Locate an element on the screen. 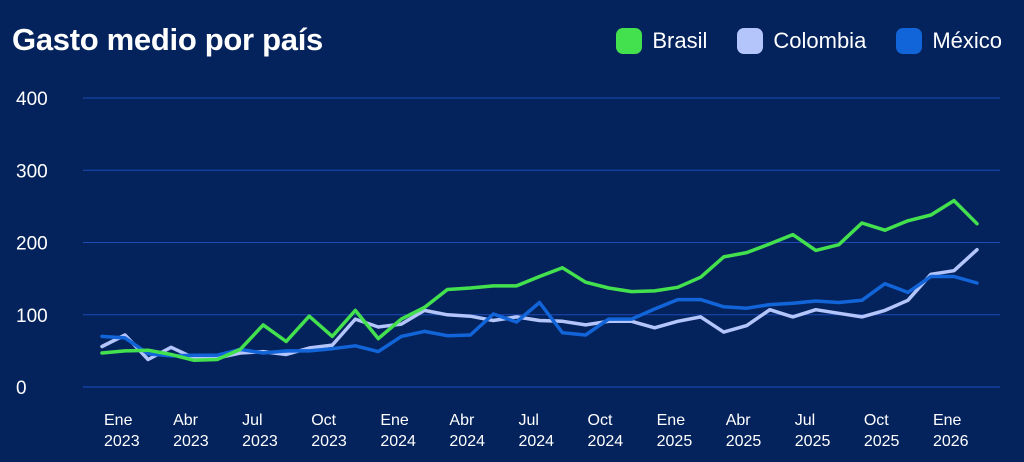  legend-swatch-mexico is located at coordinates (909, 41).